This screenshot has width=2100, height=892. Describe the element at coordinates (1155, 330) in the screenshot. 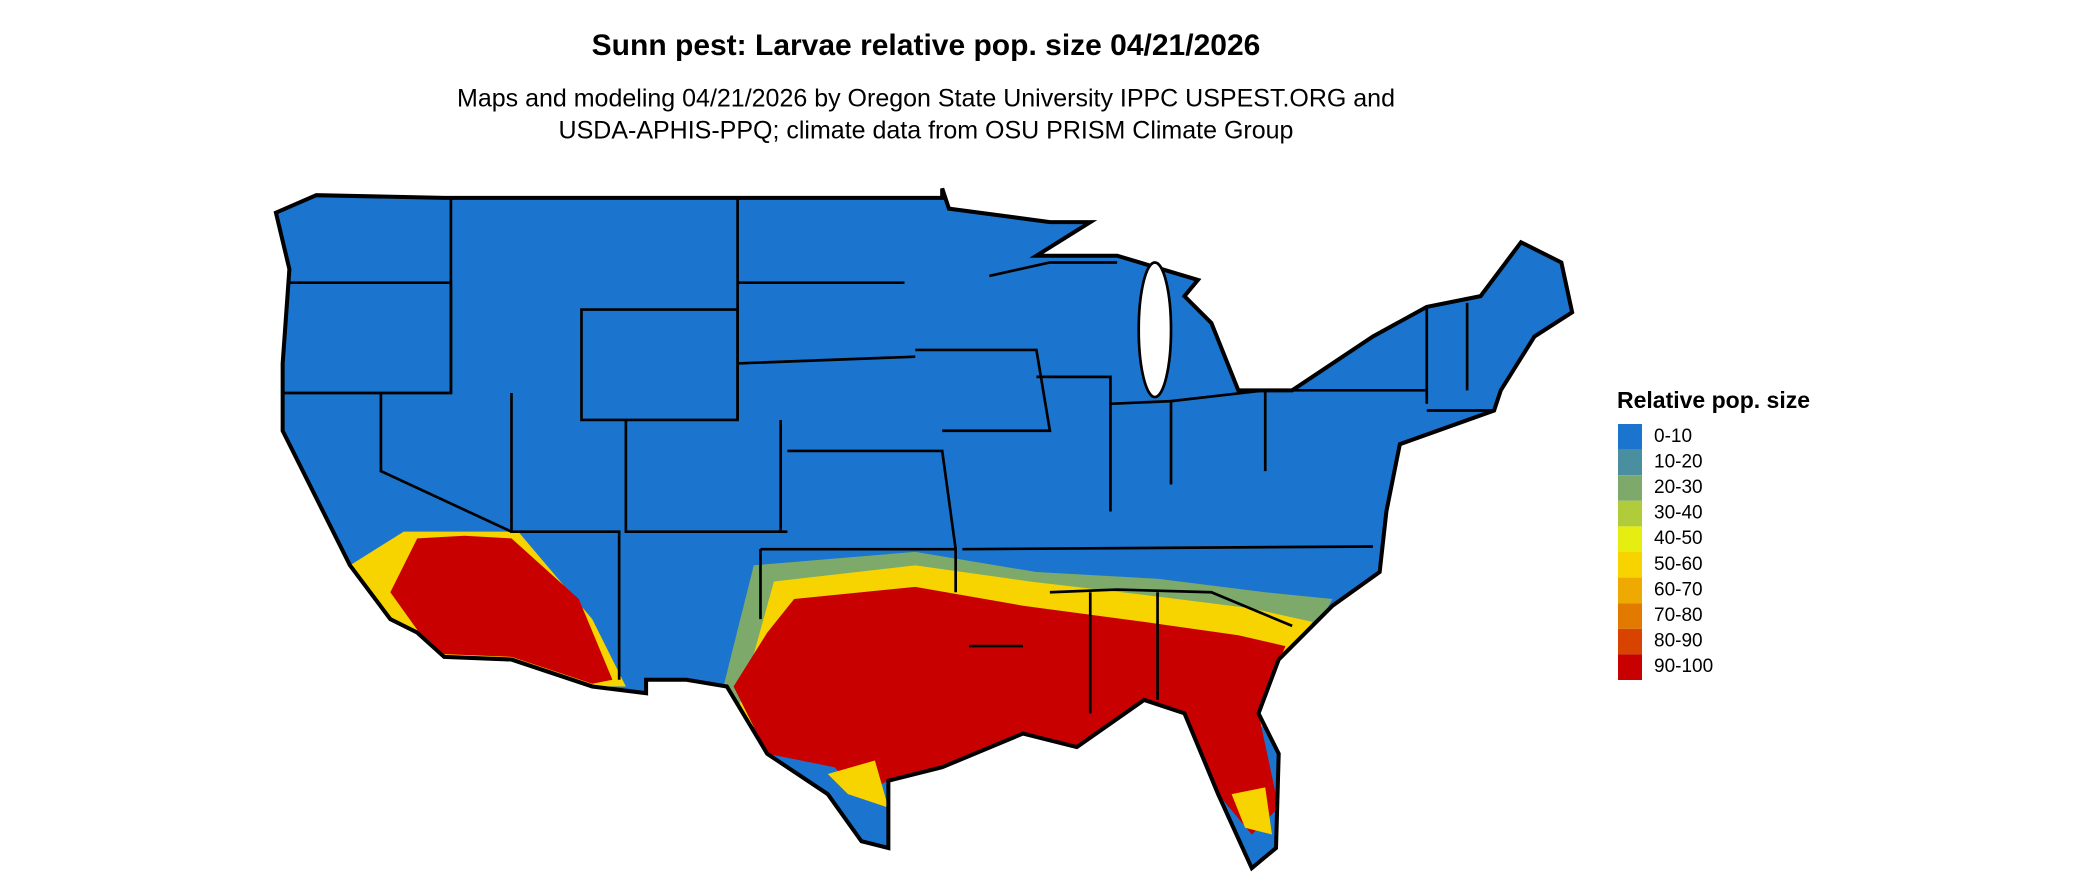

I see `lake-michigan` at that location.